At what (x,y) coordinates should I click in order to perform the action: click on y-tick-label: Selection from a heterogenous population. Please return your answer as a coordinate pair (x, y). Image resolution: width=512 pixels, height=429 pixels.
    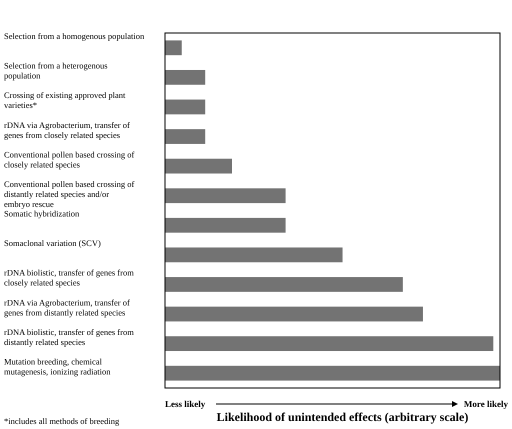
    Looking at the image, I should click on (56, 70).